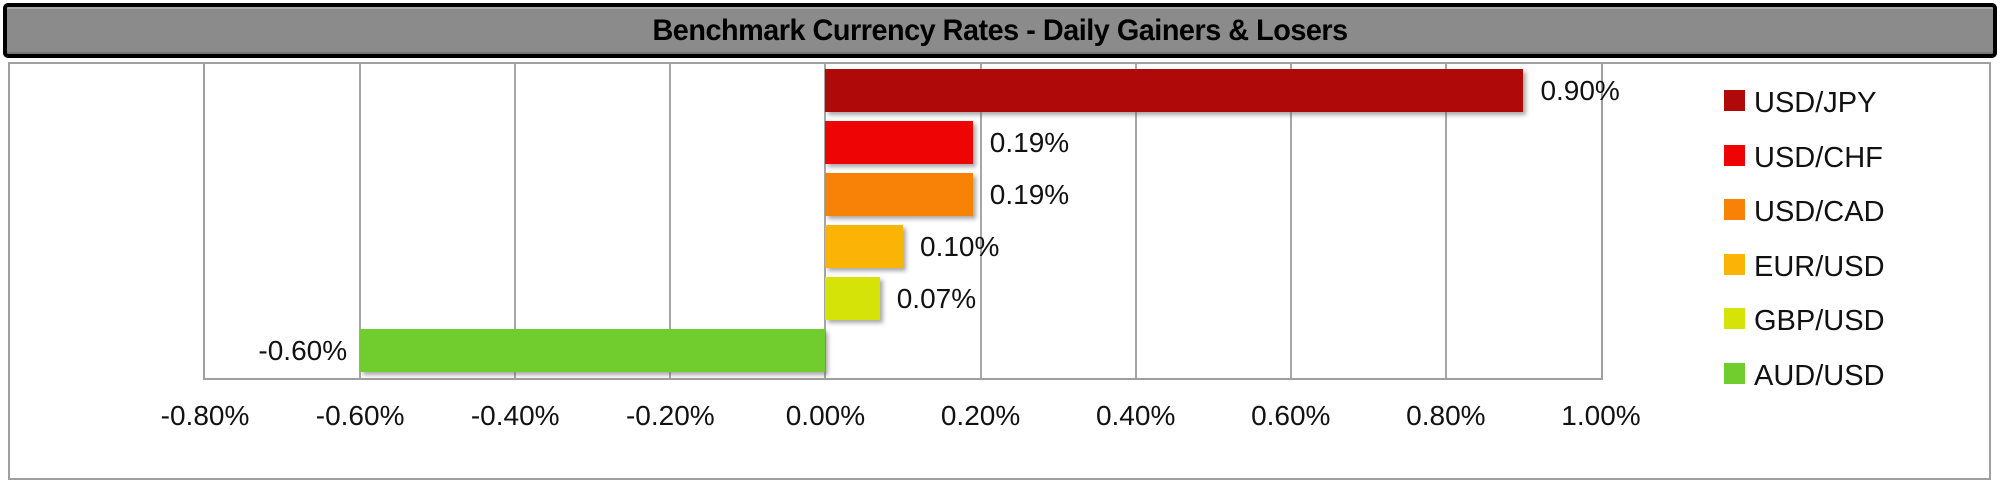 This screenshot has height=490, width=2001. Describe the element at coordinates (825, 415) in the screenshot. I see `x-tick-0-00-: 0.00%` at that location.